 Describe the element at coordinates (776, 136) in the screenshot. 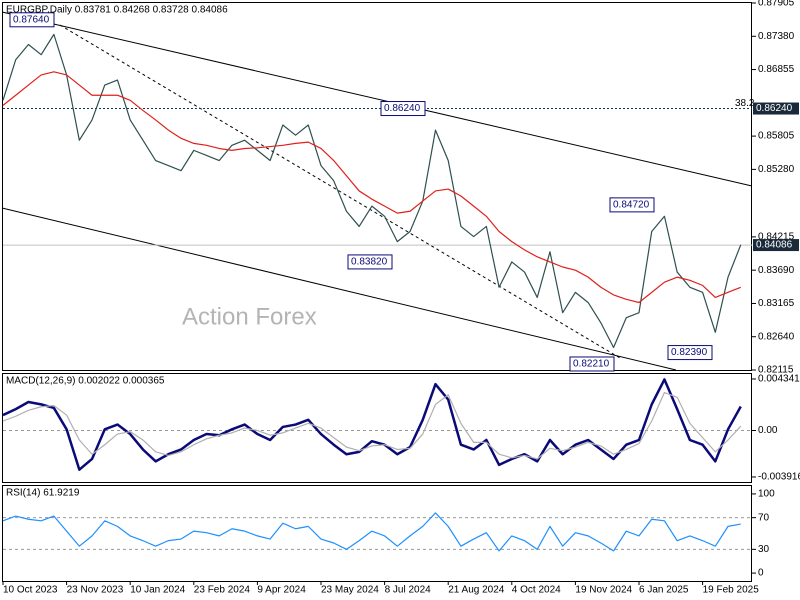

I see `y-tick-label: 0.85805` at that location.